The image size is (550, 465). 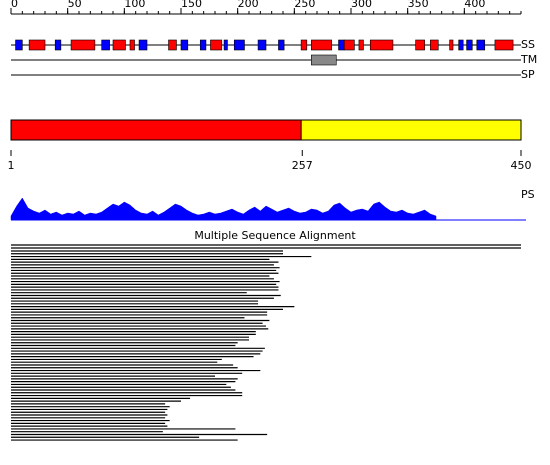 I want to click on domain-label: 450, so click(x=521, y=165).